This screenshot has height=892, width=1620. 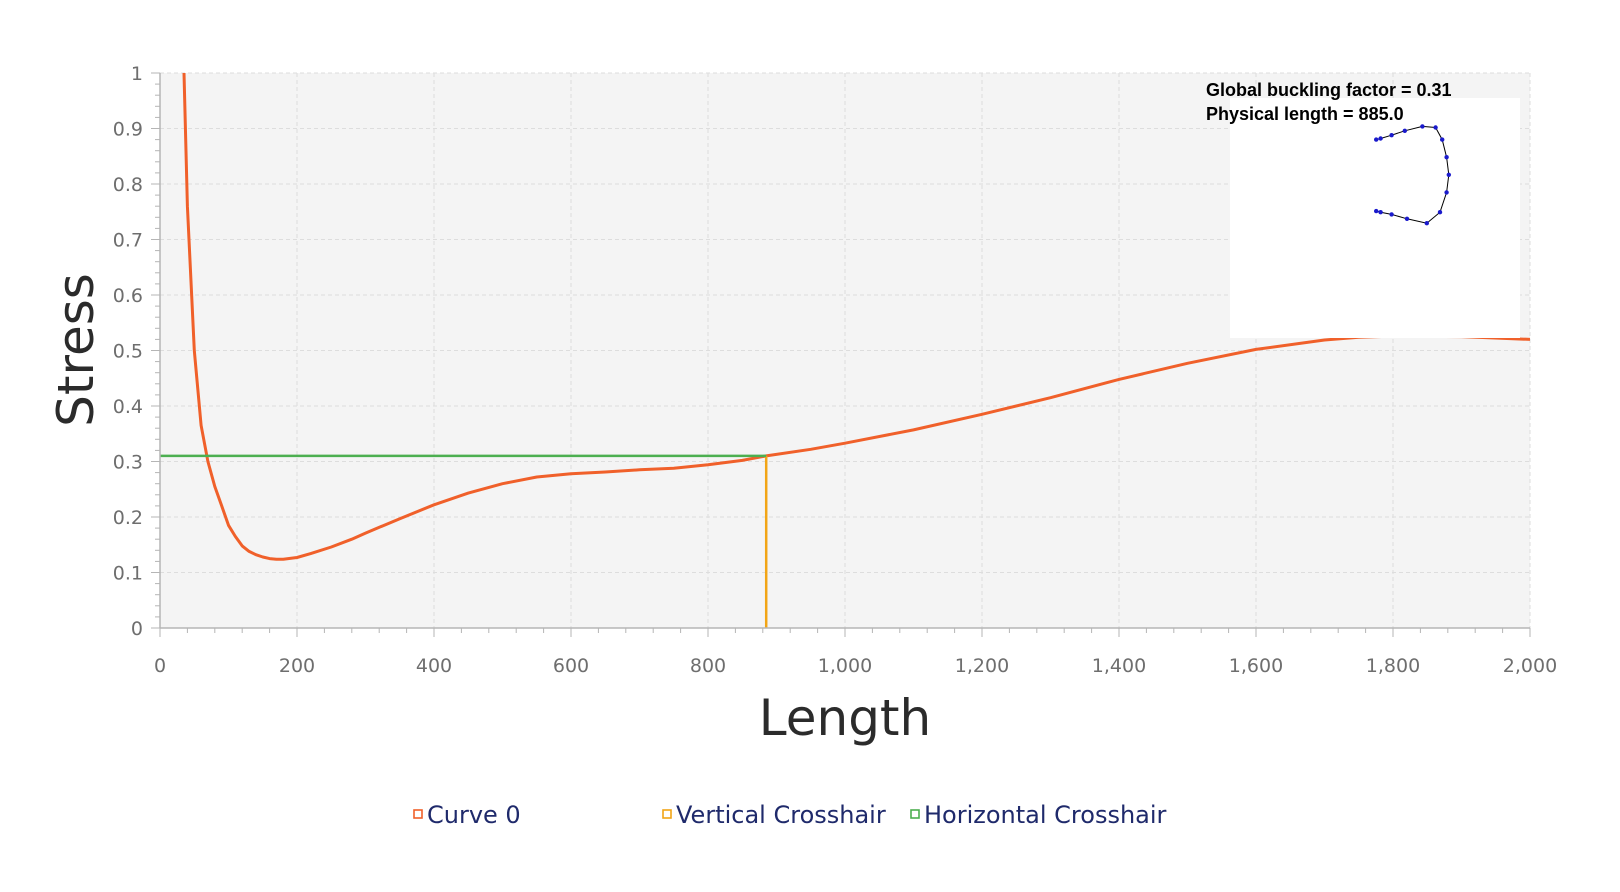 I want to click on y-tick-label: 0.2, so click(x=128, y=518).